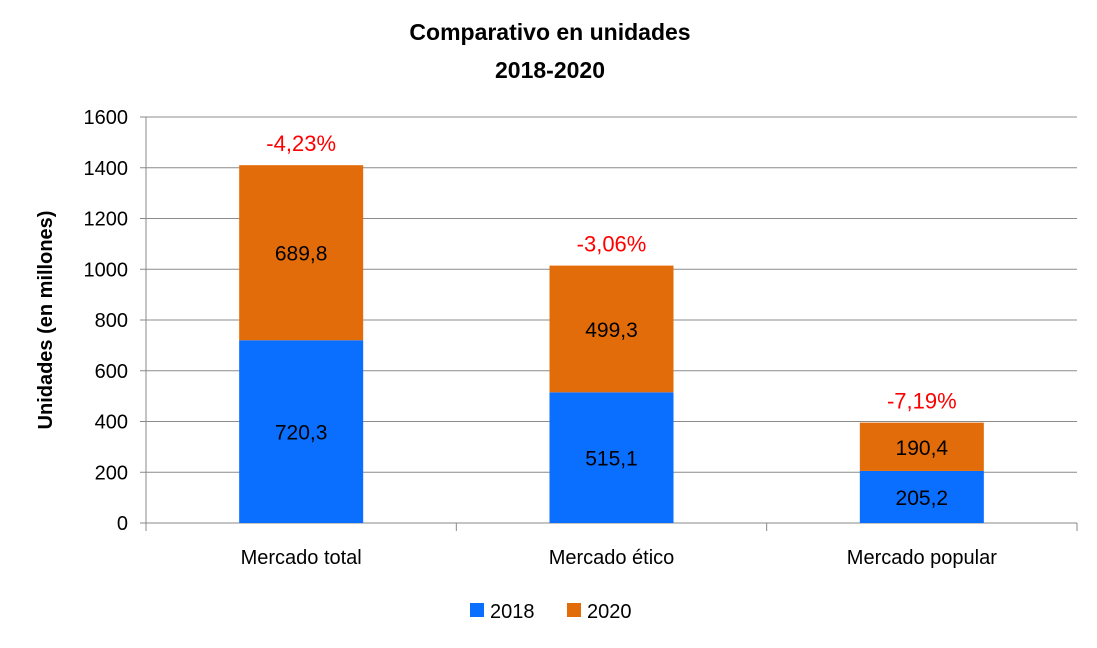 The height and width of the screenshot is (648, 1097). Describe the element at coordinates (922, 401) in the screenshot. I see `change-annotation: -7,19%` at that location.